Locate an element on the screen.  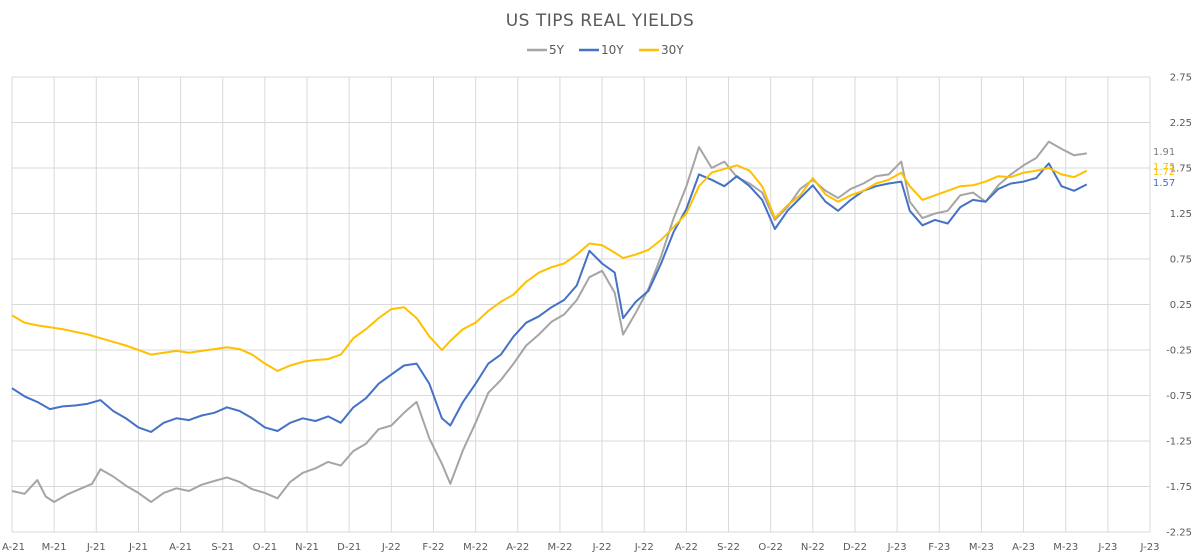
x-tick-label: D-21 is located at coordinates (349, 547).